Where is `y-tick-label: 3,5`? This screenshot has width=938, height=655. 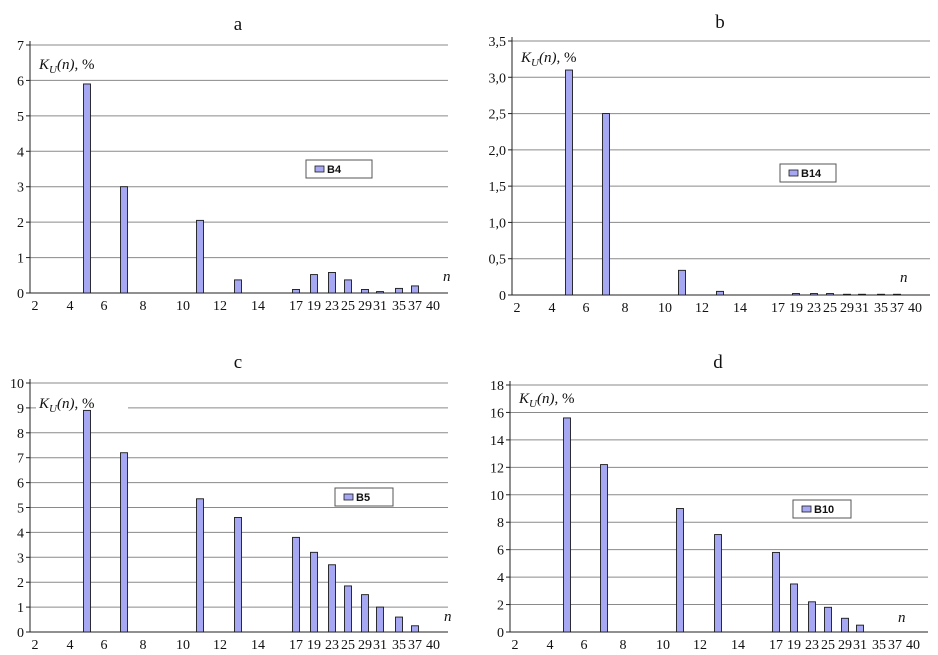 y-tick-label: 3,5 is located at coordinates (498, 42).